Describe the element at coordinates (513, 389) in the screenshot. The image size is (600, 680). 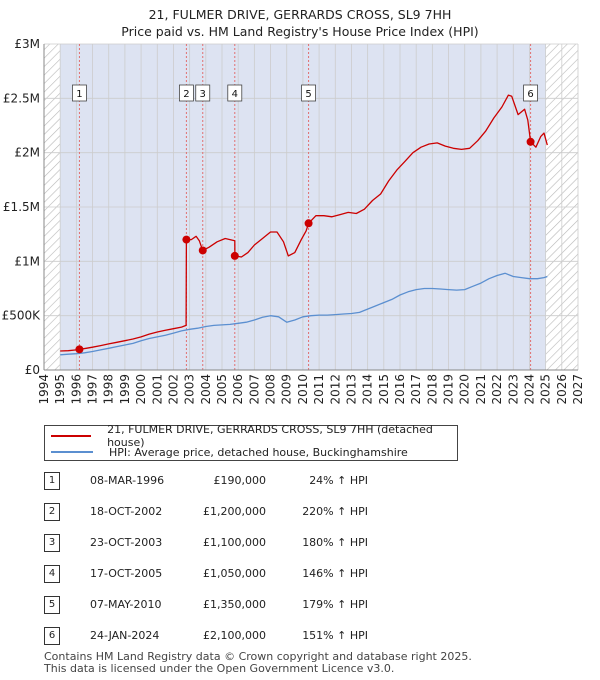
I see `x-tick-label: 2023` at that location.